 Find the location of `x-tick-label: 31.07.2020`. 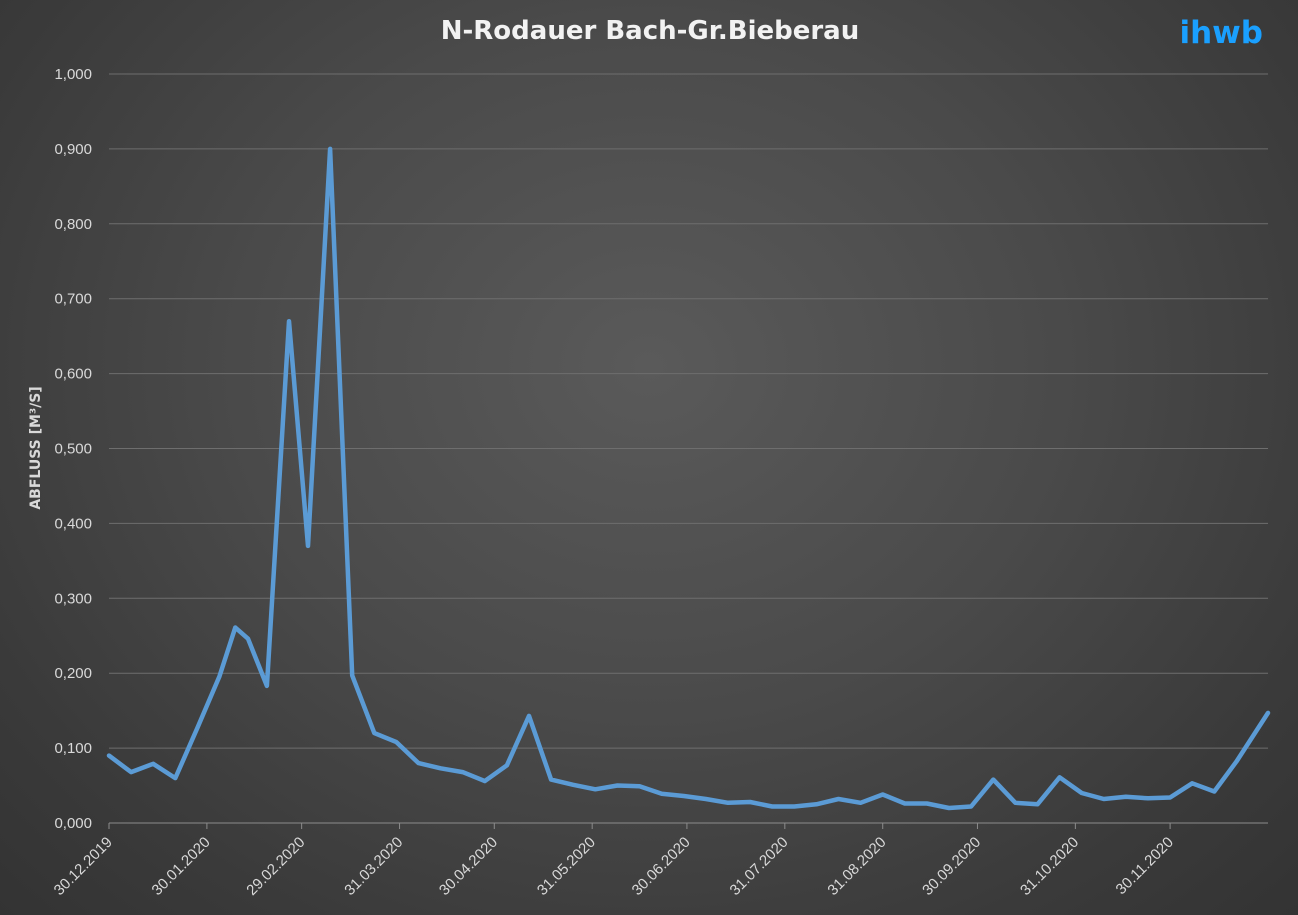

x-tick-label: 31.07.2020 is located at coordinates (759, 866).